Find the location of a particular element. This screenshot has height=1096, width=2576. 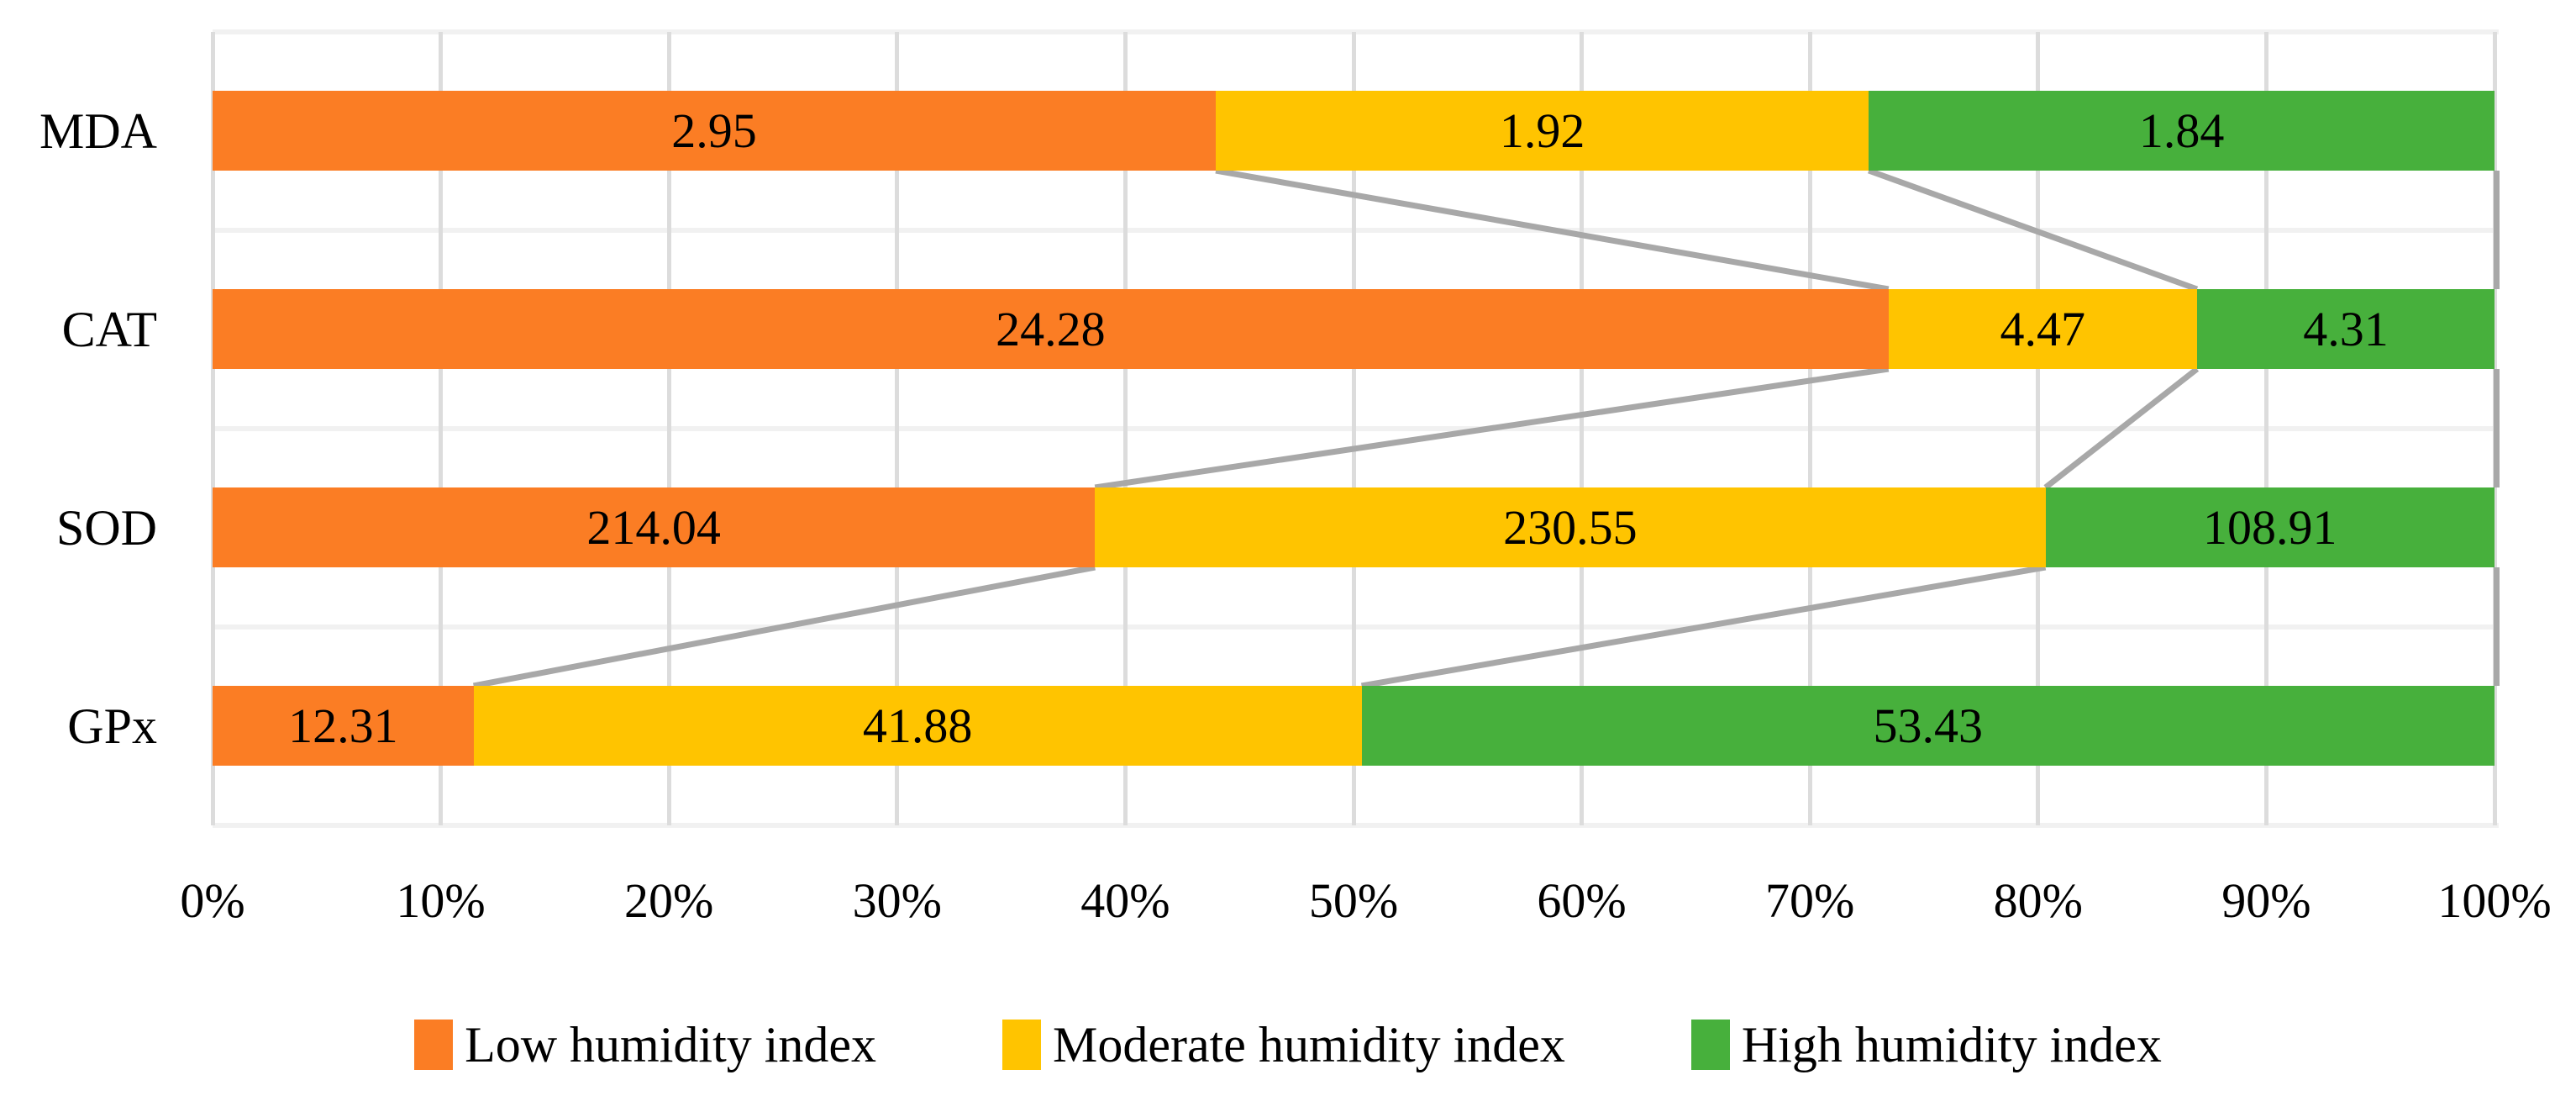

legend-item-low: Low humidity index is located at coordinates (645, 1045).